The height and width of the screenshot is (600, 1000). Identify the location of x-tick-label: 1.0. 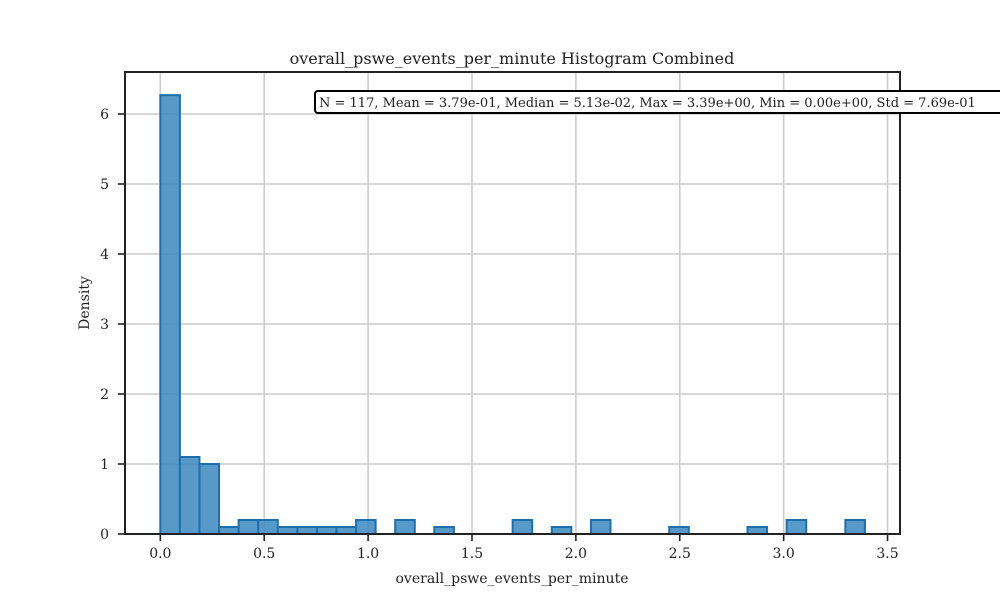
(368, 554).